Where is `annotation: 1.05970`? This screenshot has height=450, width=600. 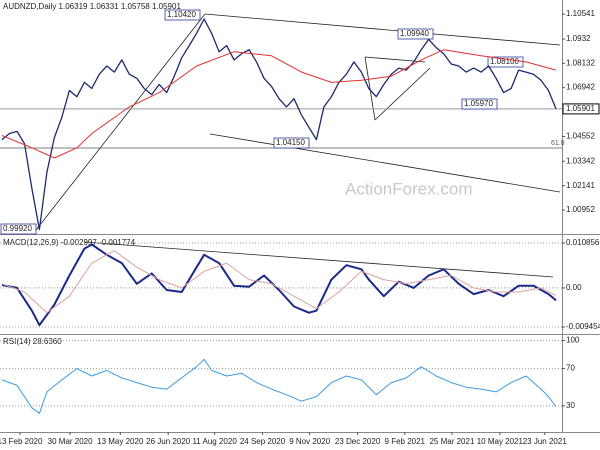
annotation: 1.05970 is located at coordinates (478, 103).